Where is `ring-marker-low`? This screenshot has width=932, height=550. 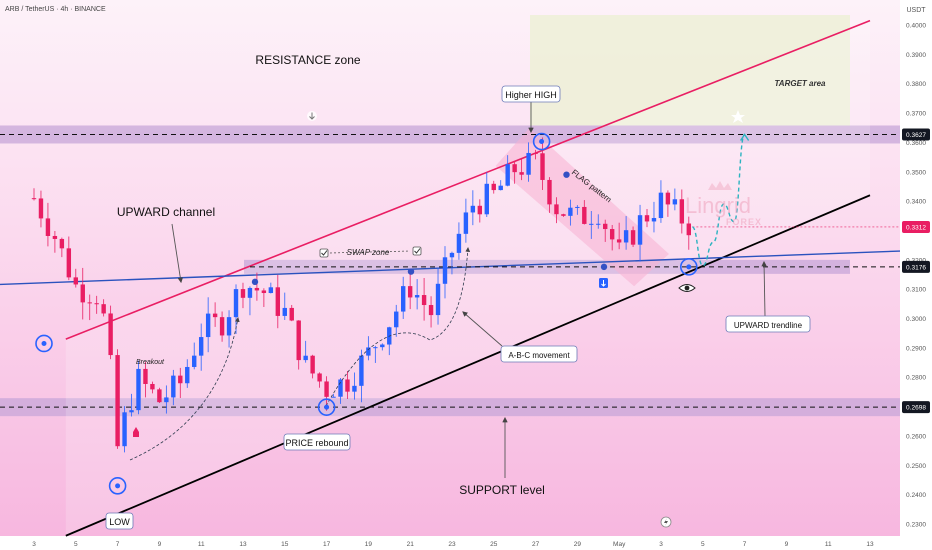 ring-marker-low is located at coordinates (117, 486).